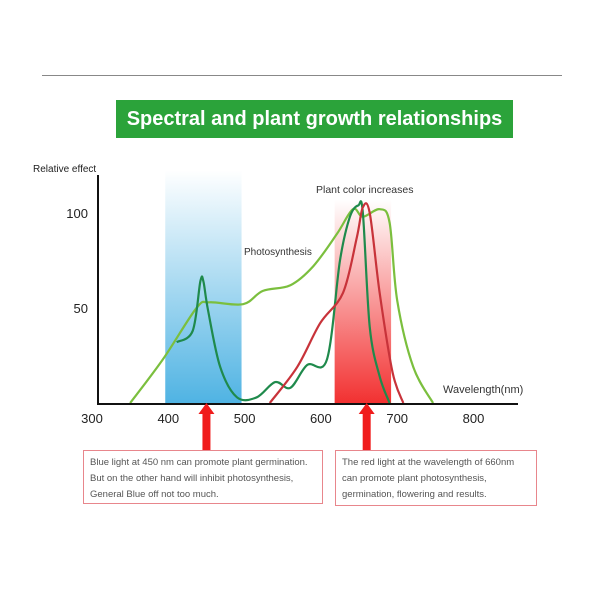  I want to click on photosynthesis-label: Photosynthesis, so click(278, 252).